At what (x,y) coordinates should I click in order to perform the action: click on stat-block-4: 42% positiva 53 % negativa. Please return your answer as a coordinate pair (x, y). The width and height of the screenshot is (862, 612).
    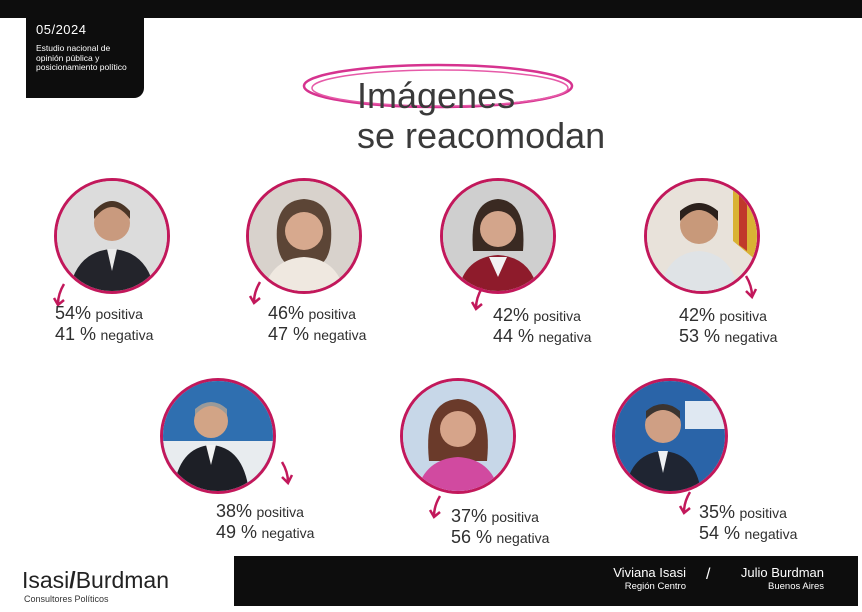
    Looking at the image, I should click on (728, 326).